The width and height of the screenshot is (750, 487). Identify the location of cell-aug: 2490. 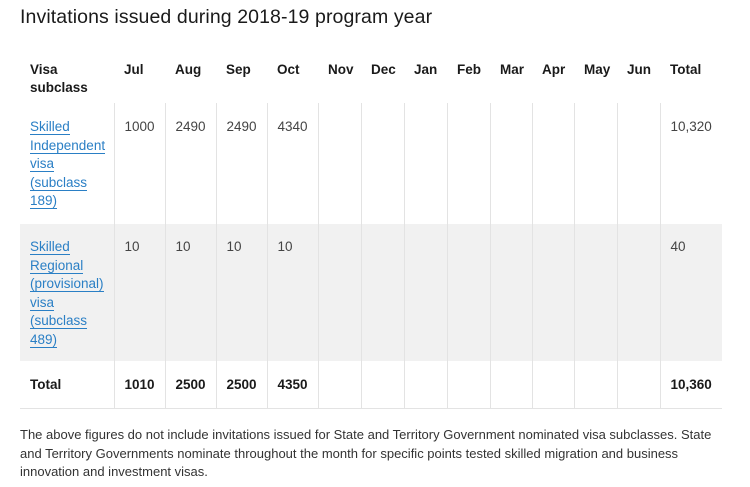
(191, 163).